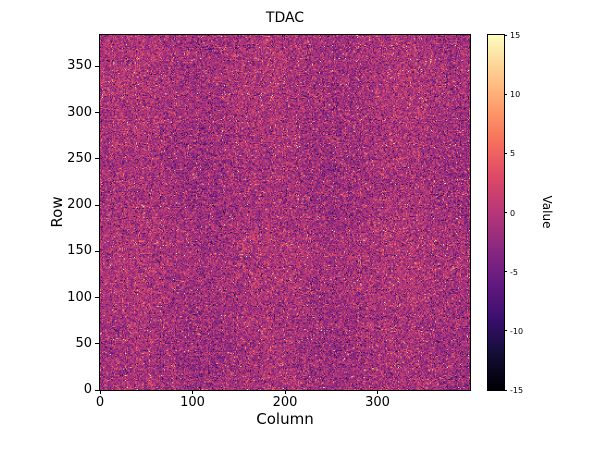  I want to click on colorbar-tick-label: -15, so click(517, 390).